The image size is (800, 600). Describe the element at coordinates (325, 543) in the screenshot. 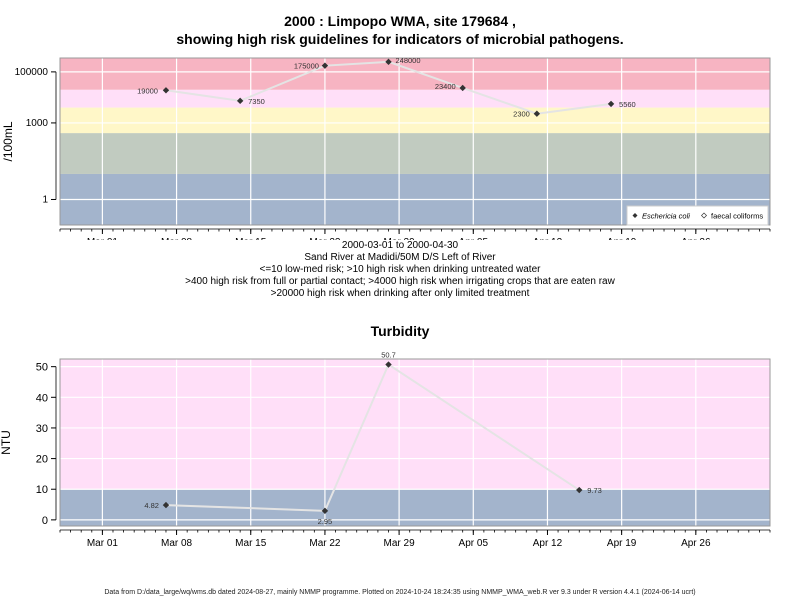

I see `turbidity-x-tick-label: Mar 22` at that location.